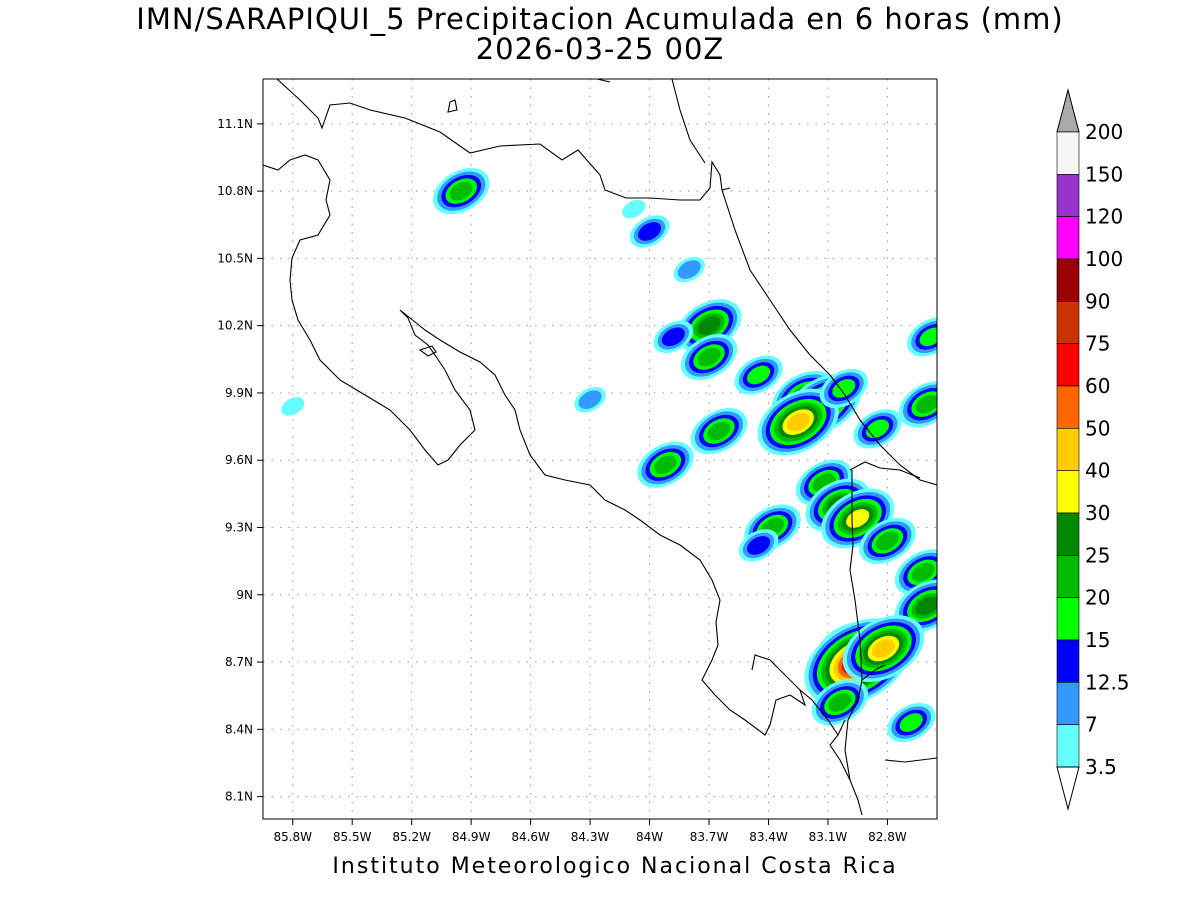 Image resolution: width=1200 pixels, height=900 pixels. What do you see at coordinates (530, 837) in the screenshot?
I see `lon-tick-label: 84.6W` at bounding box center [530, 837].